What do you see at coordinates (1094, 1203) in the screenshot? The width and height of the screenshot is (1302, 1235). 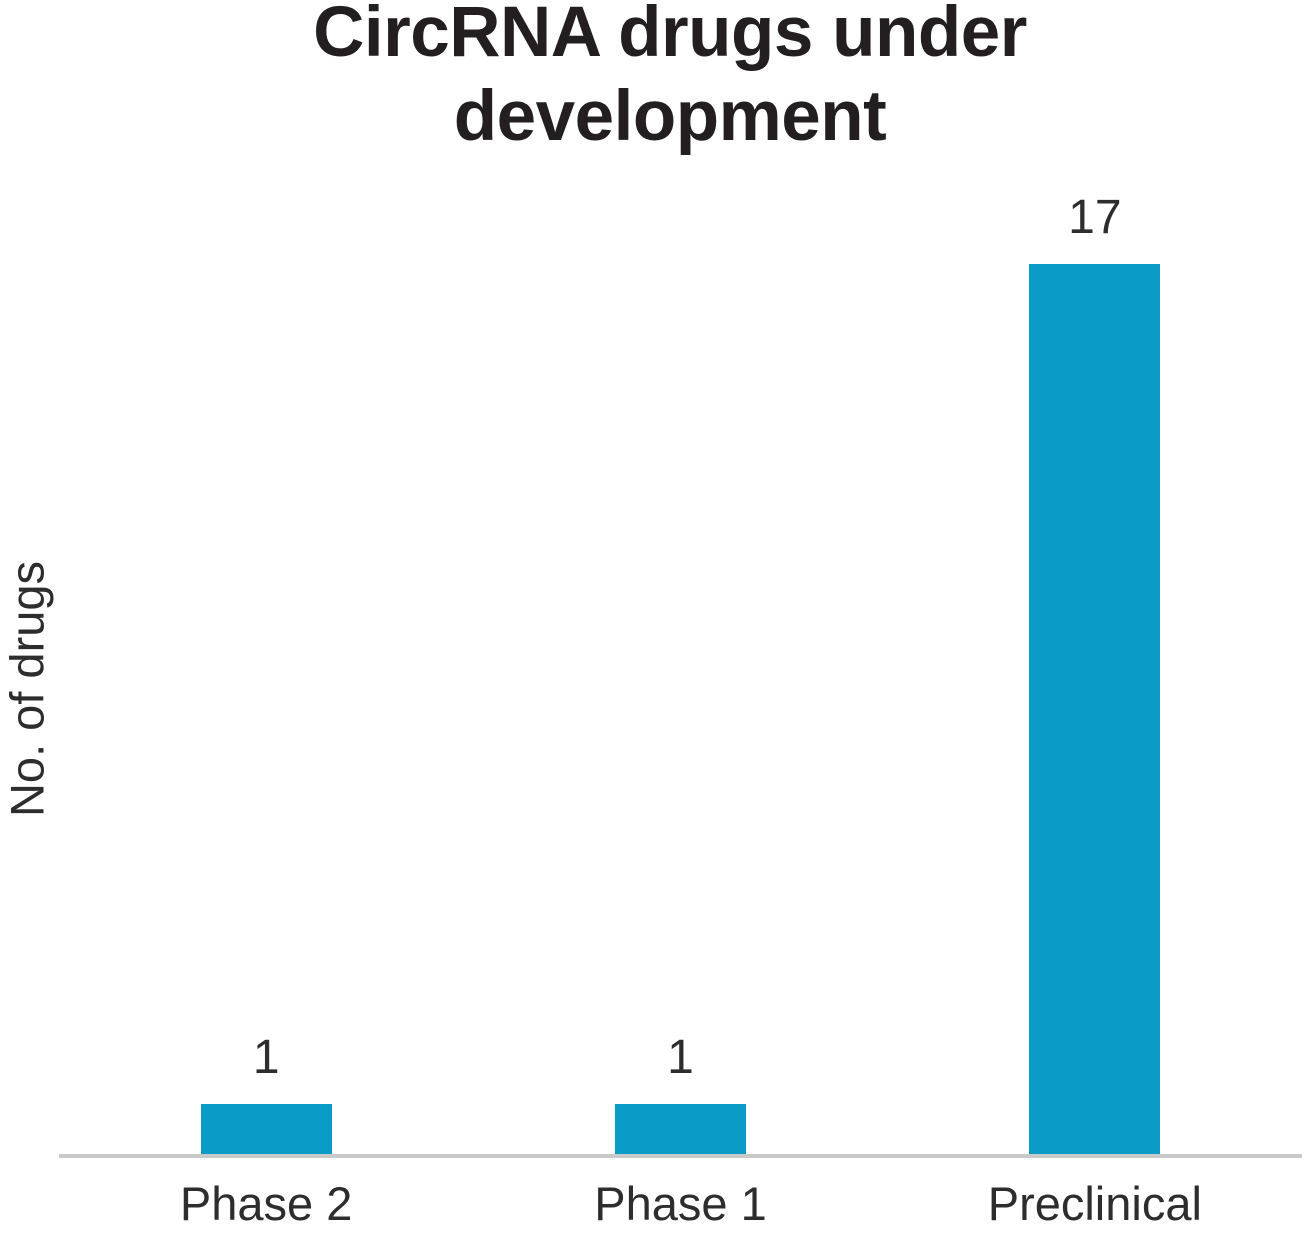 I see `x-axis-category-label: Preclinical` at bounding box center [1094, 1203].